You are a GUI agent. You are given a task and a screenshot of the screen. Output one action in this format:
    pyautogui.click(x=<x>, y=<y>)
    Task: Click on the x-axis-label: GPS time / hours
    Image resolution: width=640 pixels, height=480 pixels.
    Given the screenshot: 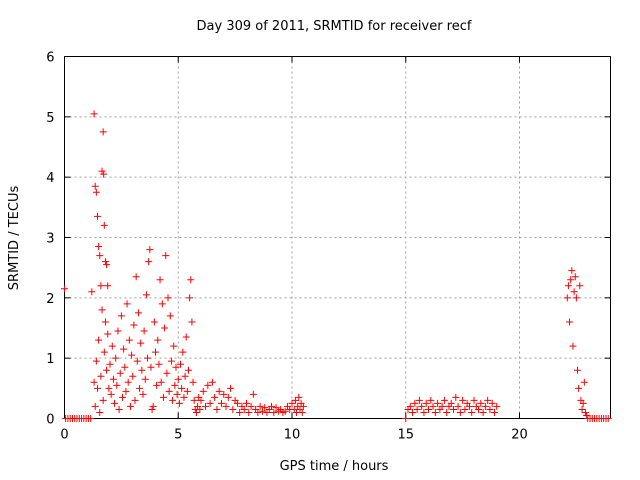 What is the action you would take?
    pyautogui.click(x=334, y=466)
    